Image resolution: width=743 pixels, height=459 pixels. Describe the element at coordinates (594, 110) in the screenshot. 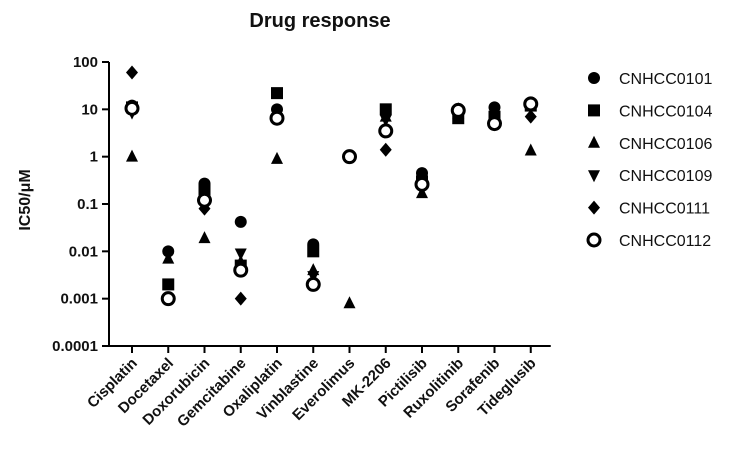

I see `legend-marker-square` at that location.